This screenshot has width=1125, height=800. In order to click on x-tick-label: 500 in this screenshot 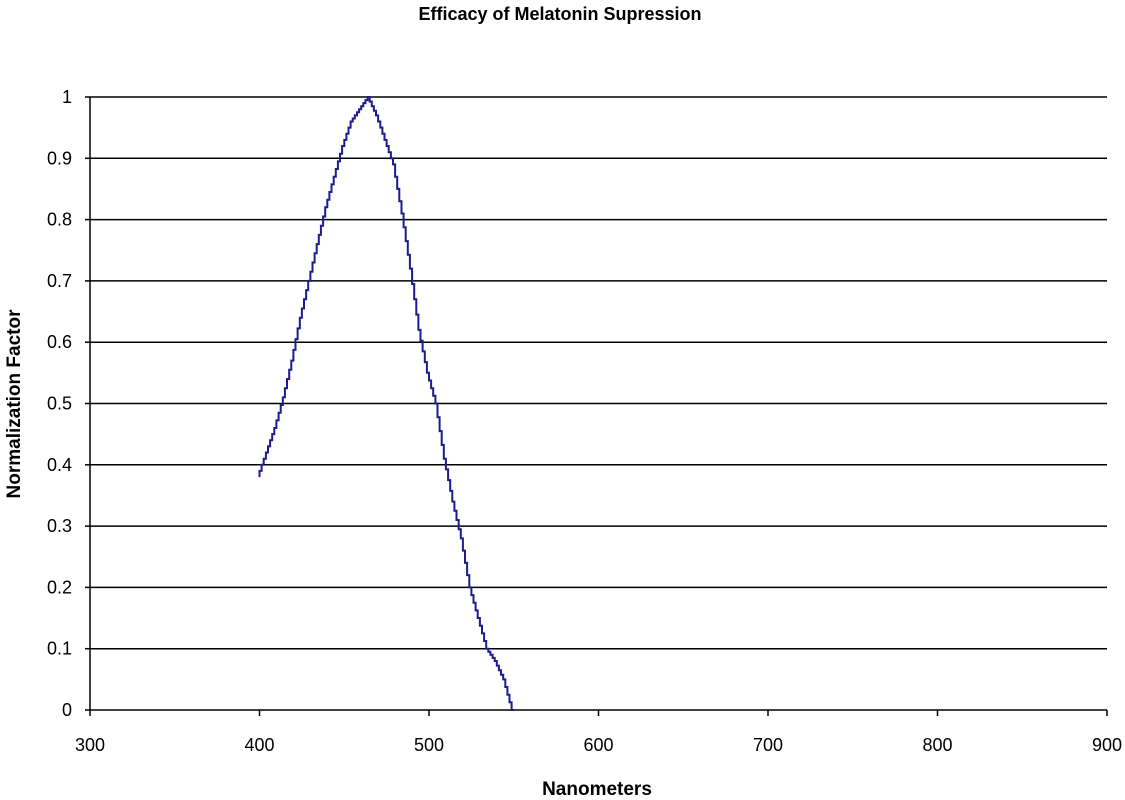, I will do `click(429, 745)`.